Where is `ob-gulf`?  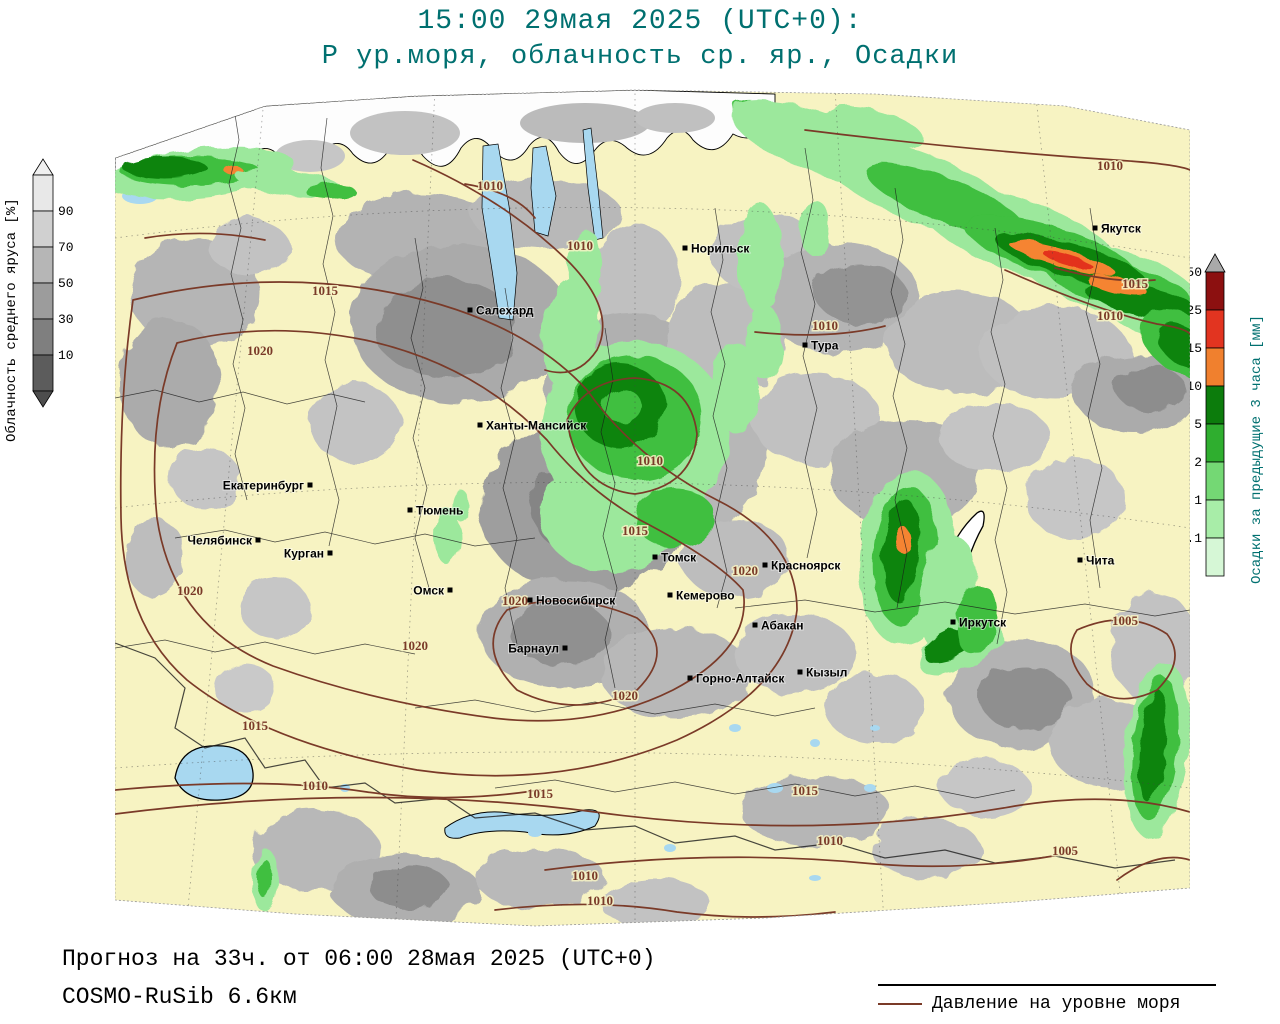
ob-gulf is located at coordinates (499, 232).